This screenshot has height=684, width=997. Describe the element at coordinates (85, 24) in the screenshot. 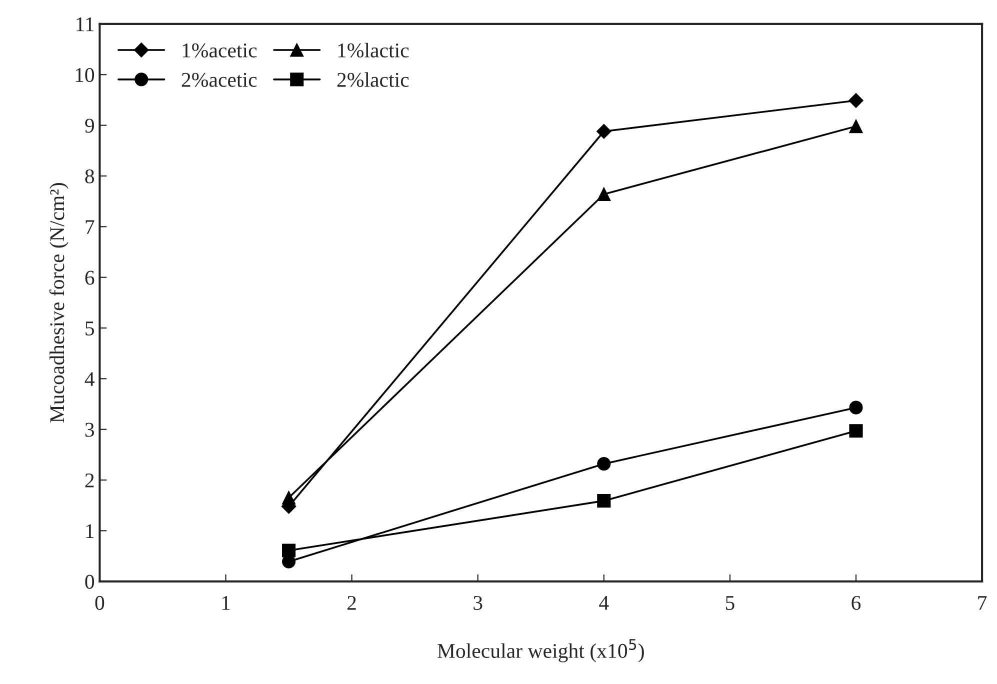

I see `y-tick-label: 11` at that location.